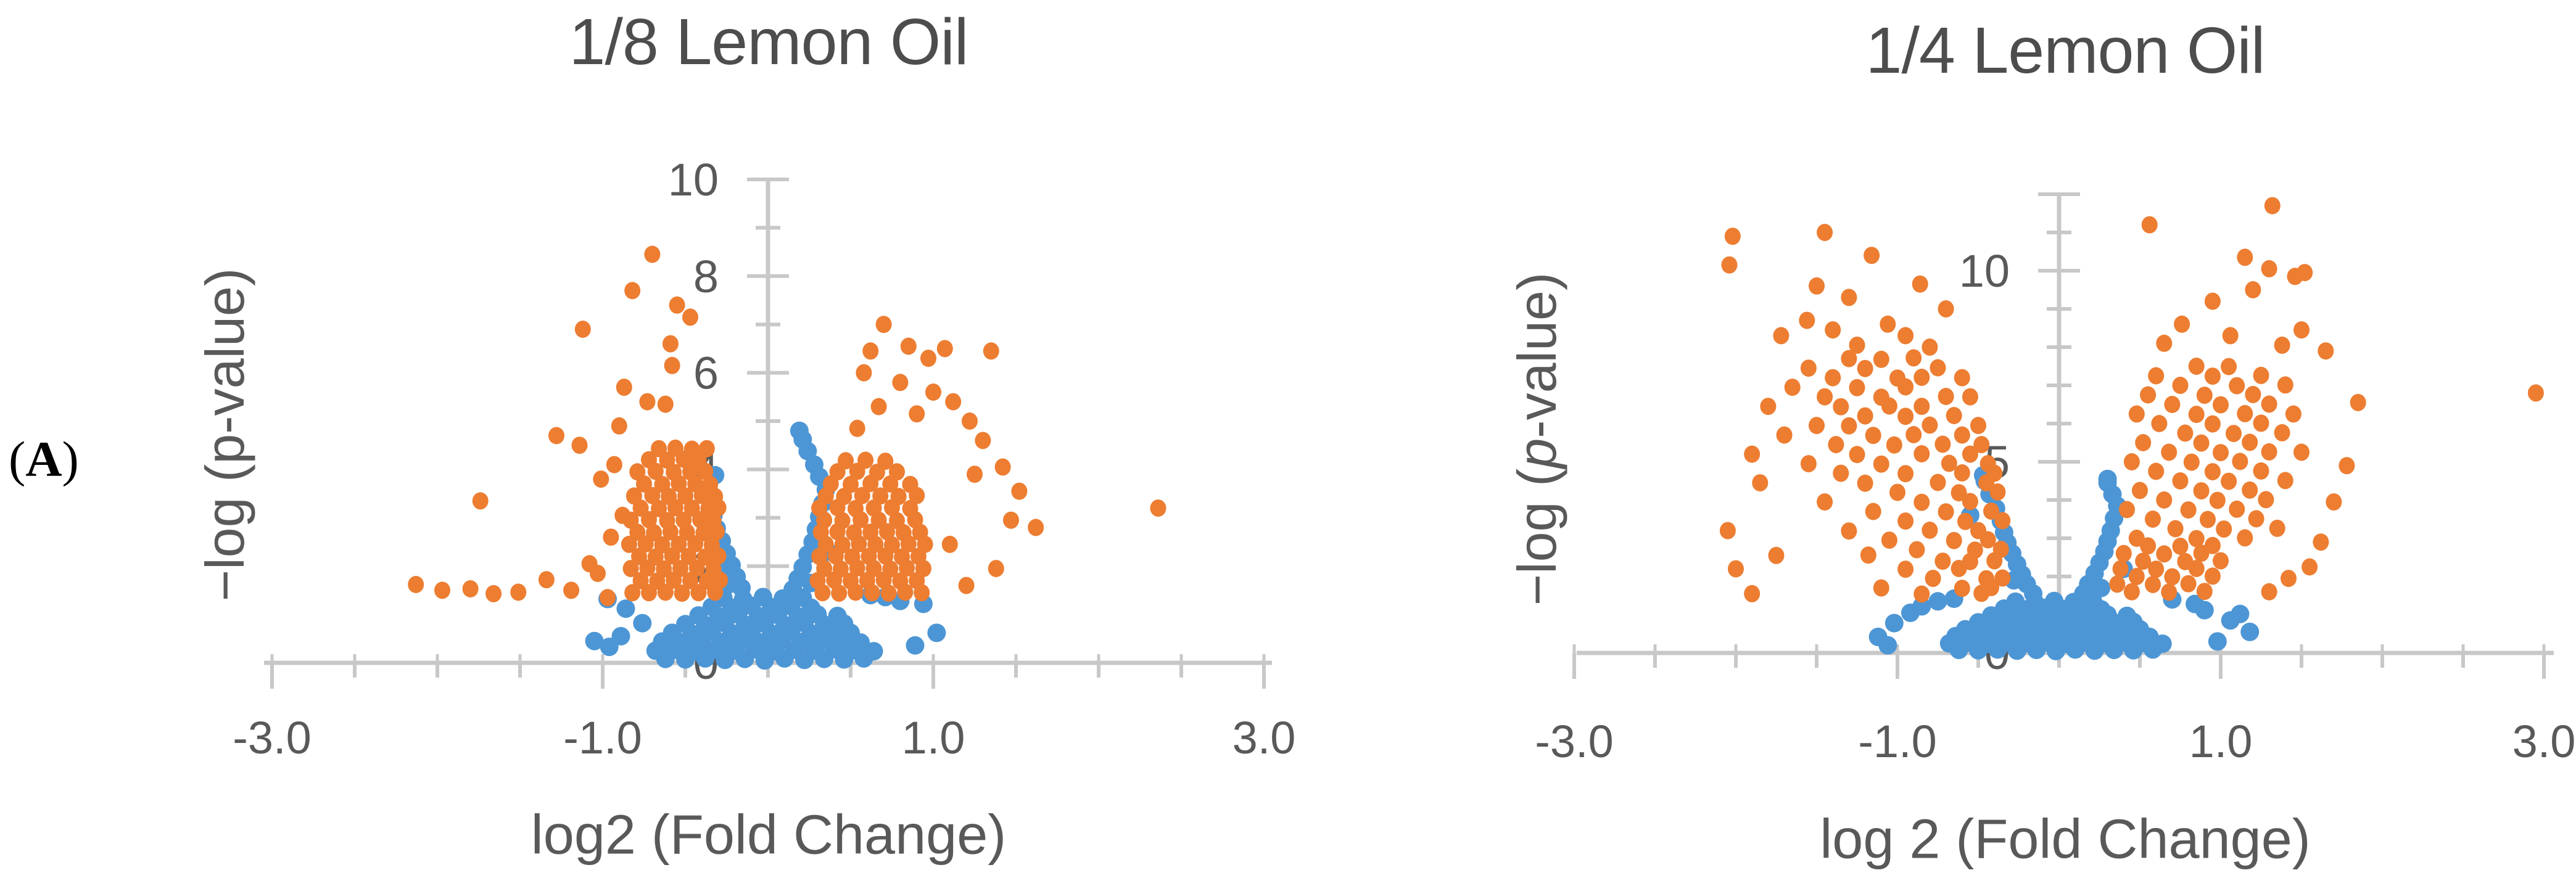  Describe the element at coordinates (2065, 839) in the screenshot. I see `chart-right-x-axis-title: log 2 (Fold Change)` at that location.